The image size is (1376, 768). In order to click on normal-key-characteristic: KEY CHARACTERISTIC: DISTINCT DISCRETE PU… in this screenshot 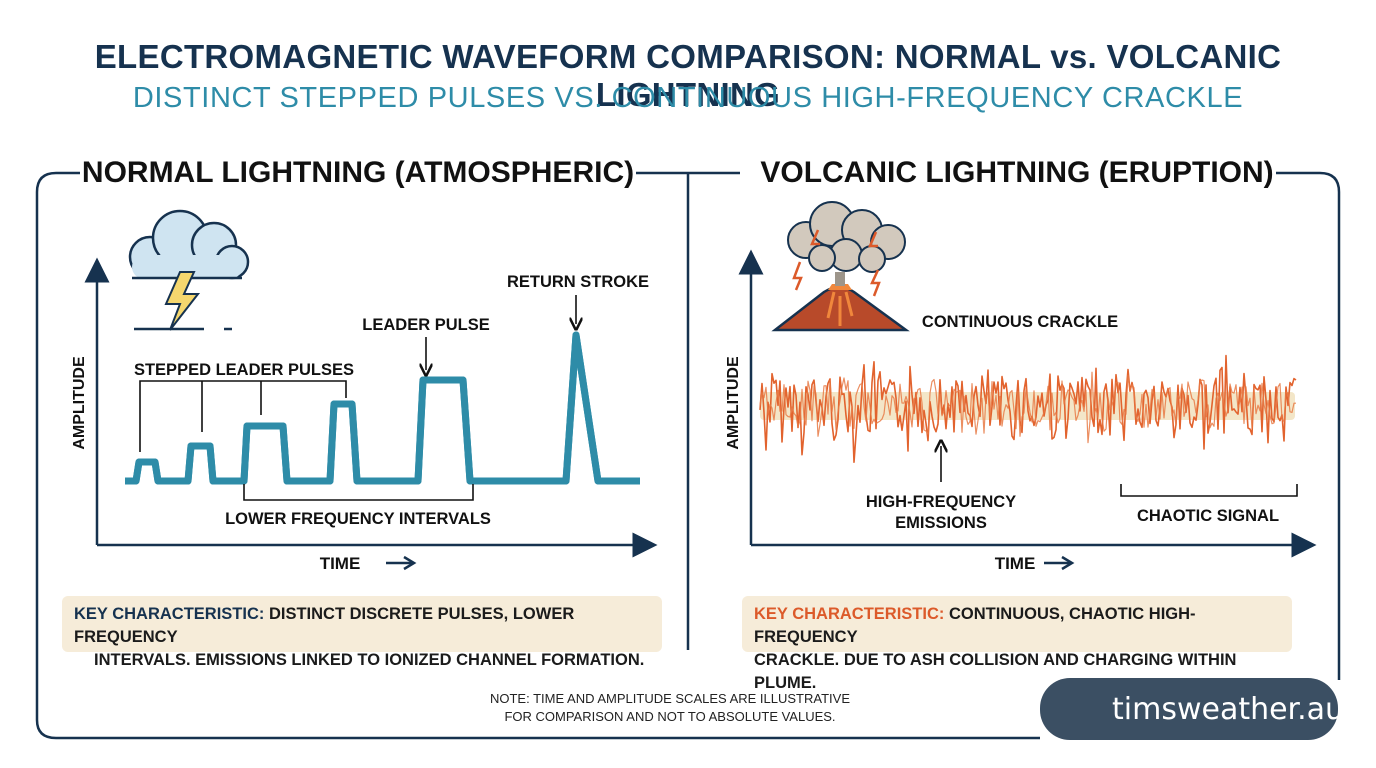, I will do `click(362, 632)`.